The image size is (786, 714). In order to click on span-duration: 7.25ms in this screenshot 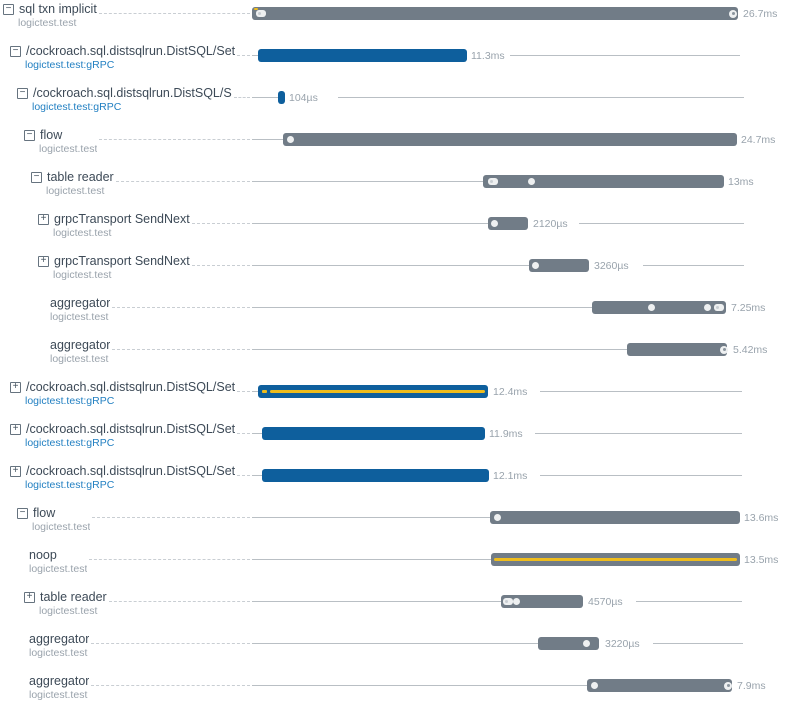, I will do `click(748, 308)`.